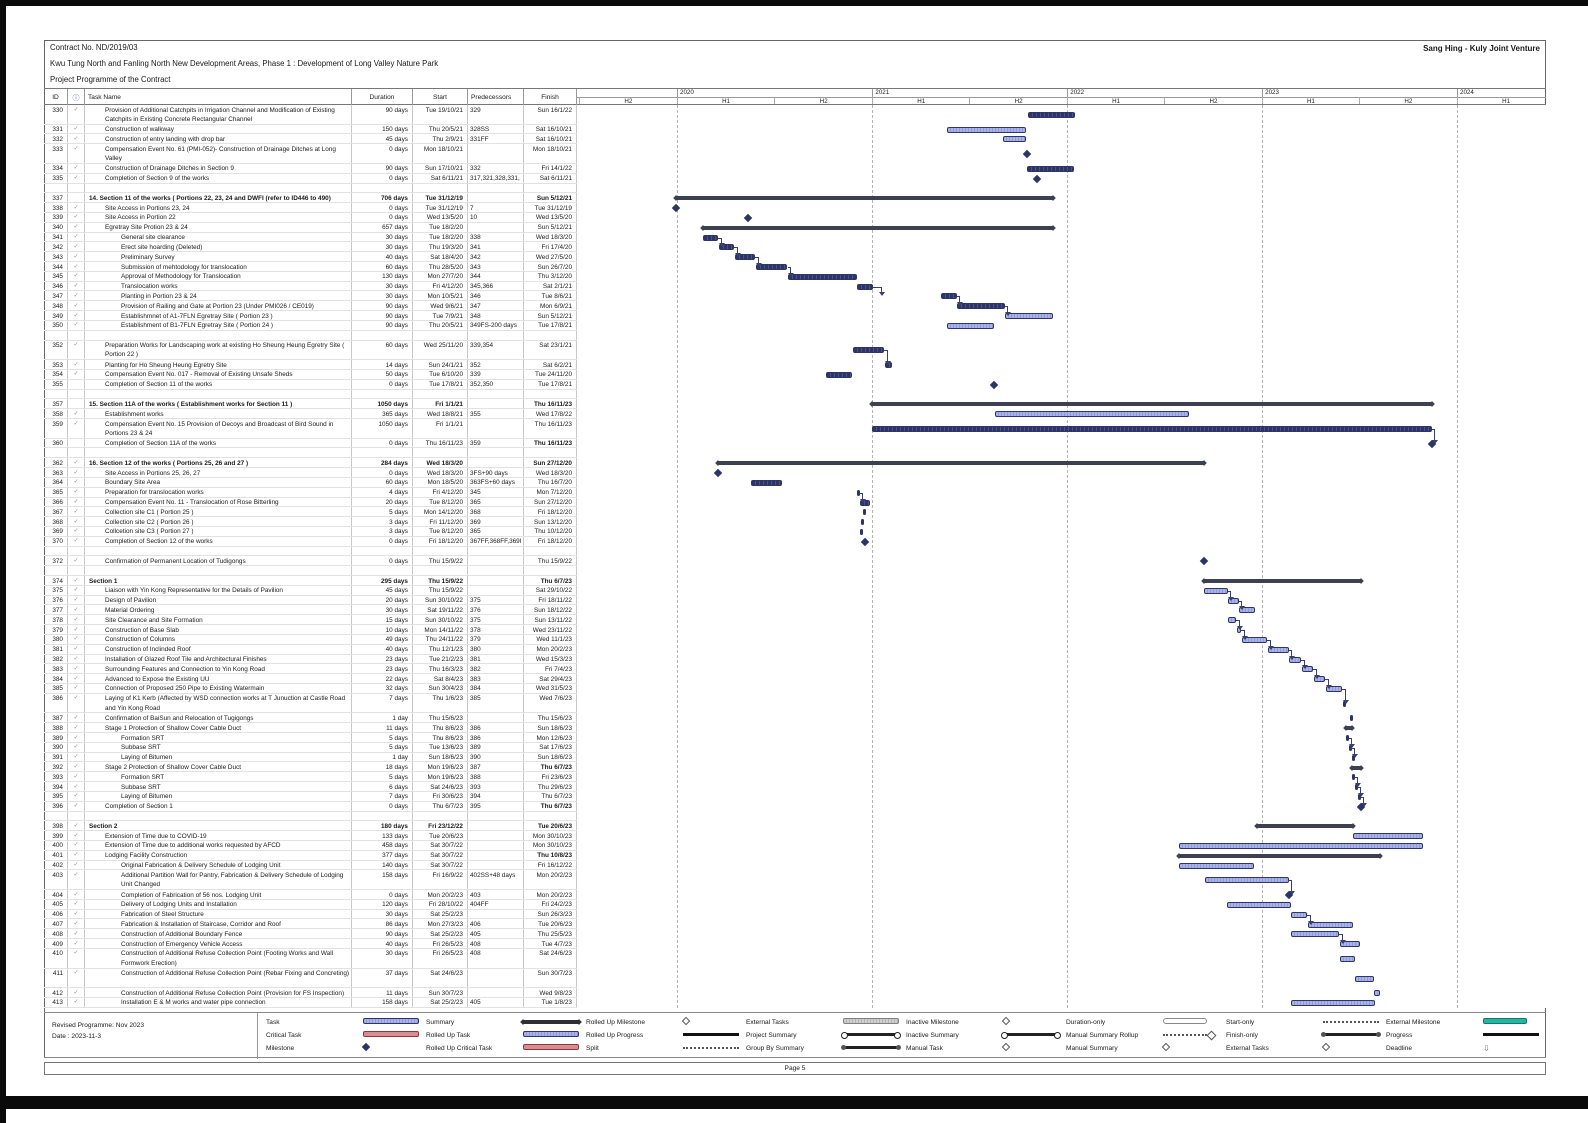 Image resolution: width=1588 pixels, height=1123 pixels. I want to click on task-finish-cell: Fri 24/2/23, so click(550, 904).